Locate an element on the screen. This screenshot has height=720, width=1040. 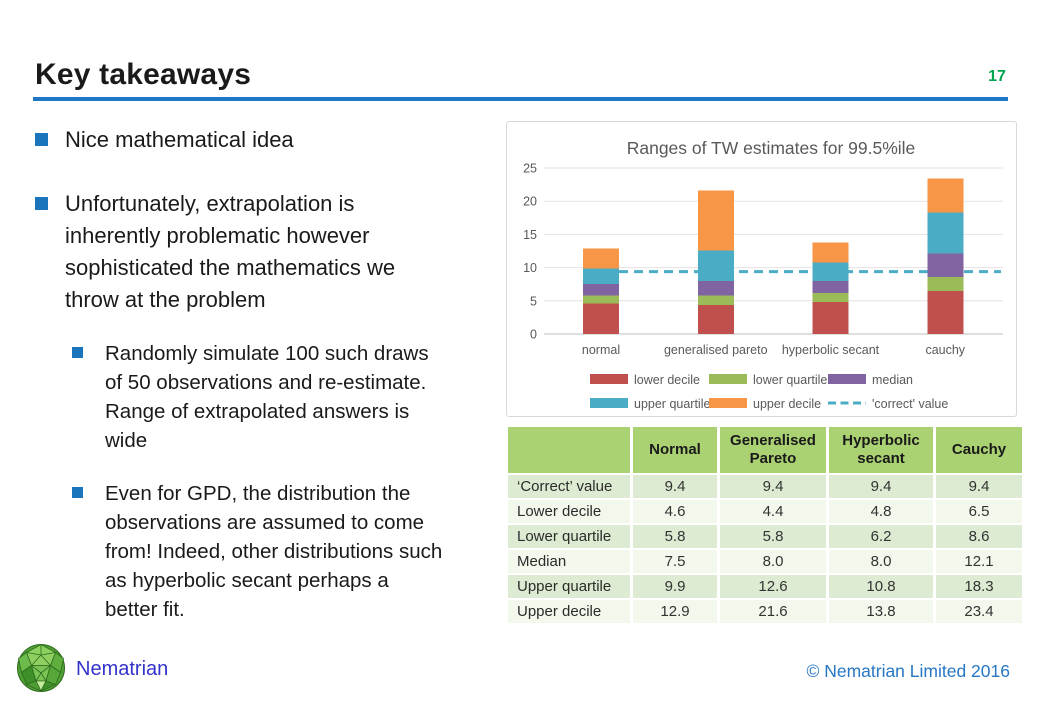
table-cell: 4.6 is located at coordinates (675, 511).